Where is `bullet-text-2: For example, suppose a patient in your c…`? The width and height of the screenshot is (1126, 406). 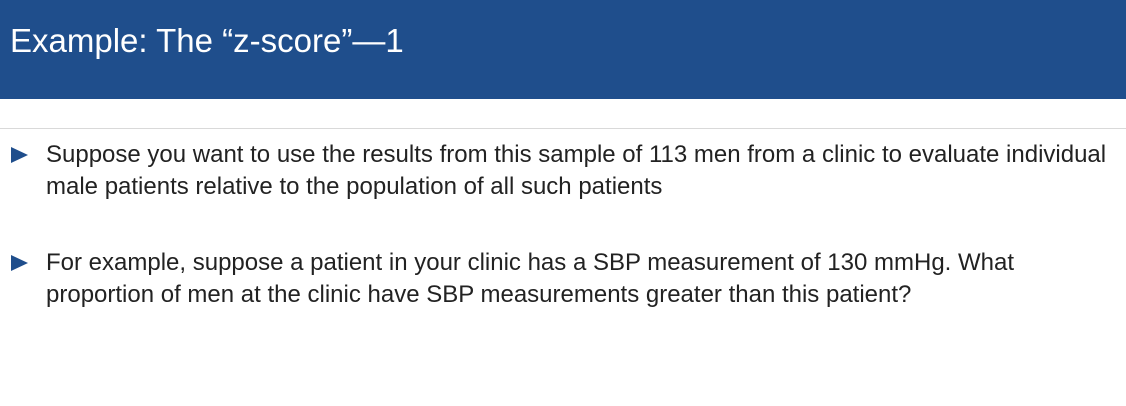
bullet-text-2: For example, suppose a patient in your c… is located at coordinates (530, 278).